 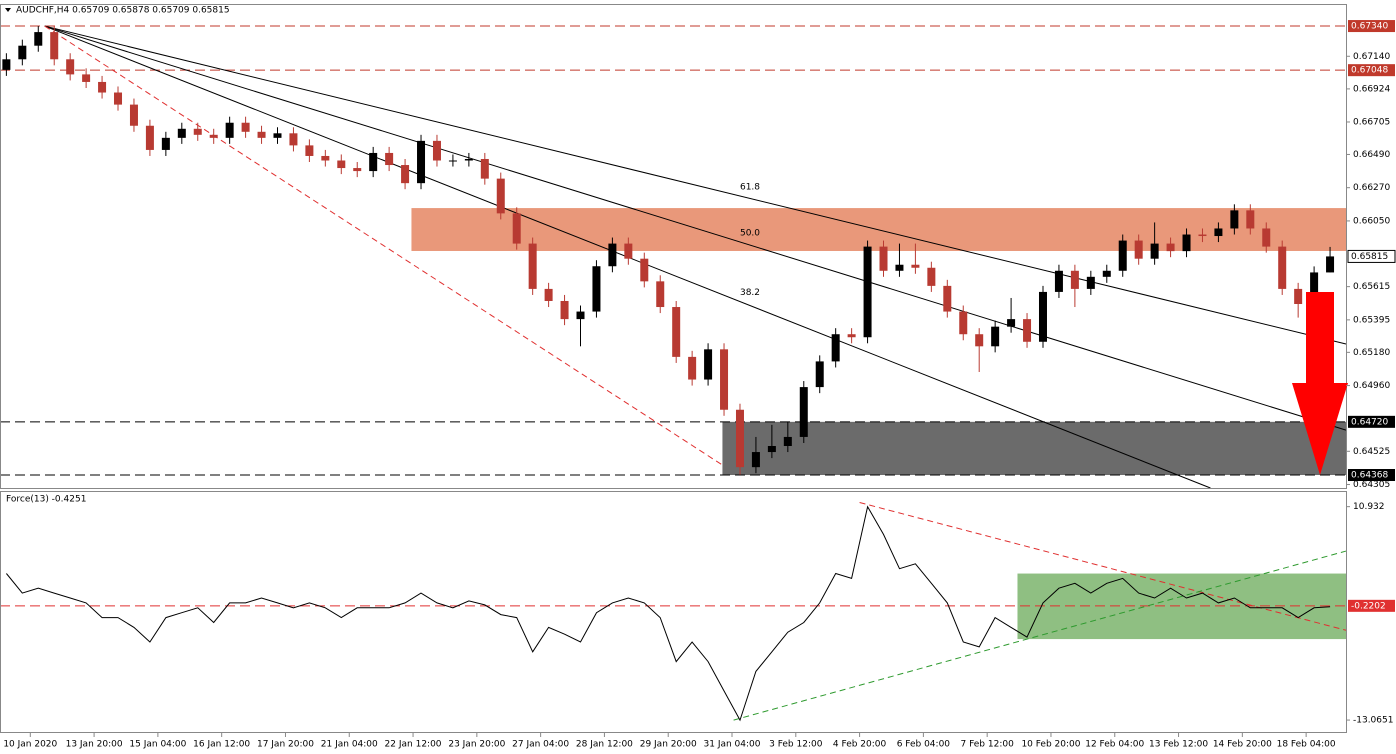 I want to click on level-label: 0.64368, so click(x=1369, y=476).